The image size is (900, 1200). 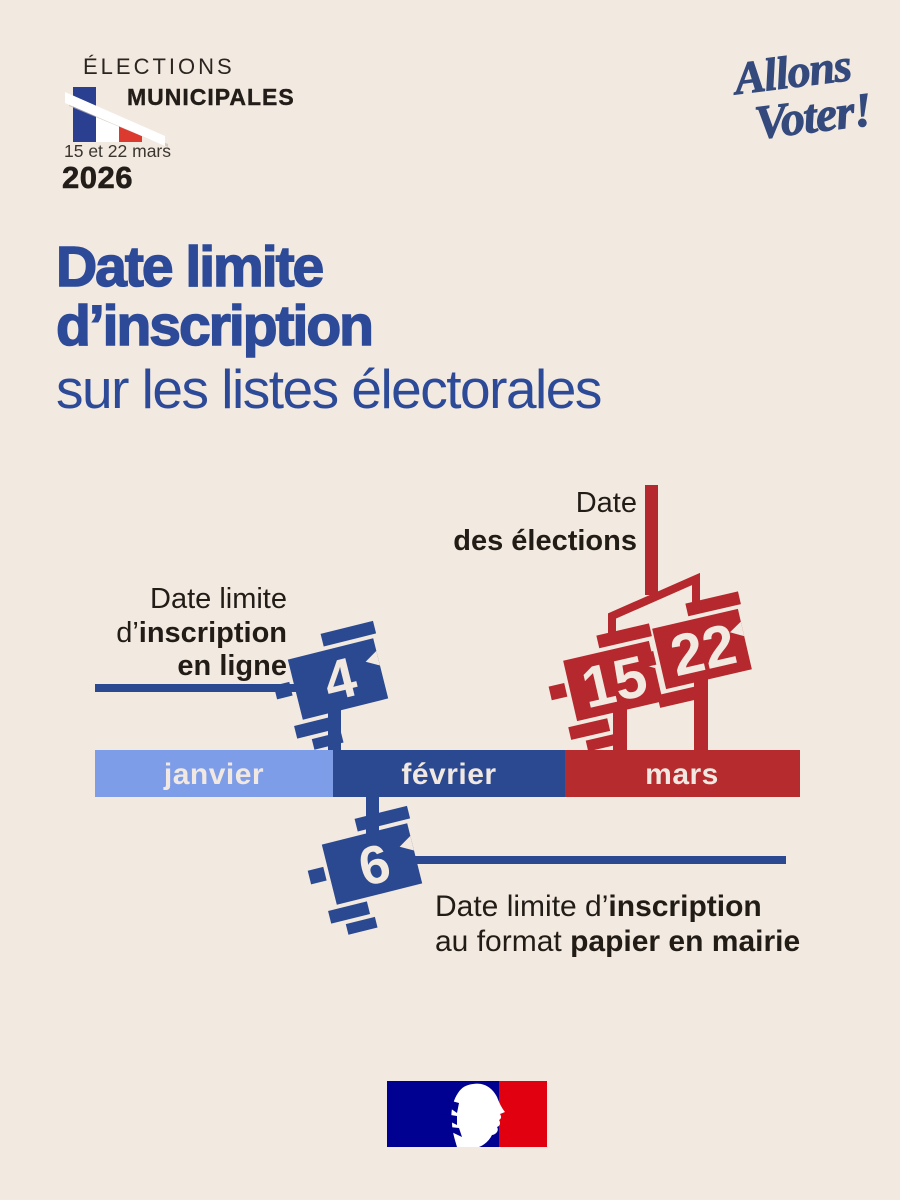 I want to click on month-segment-mars, so click(x=682, y=773).